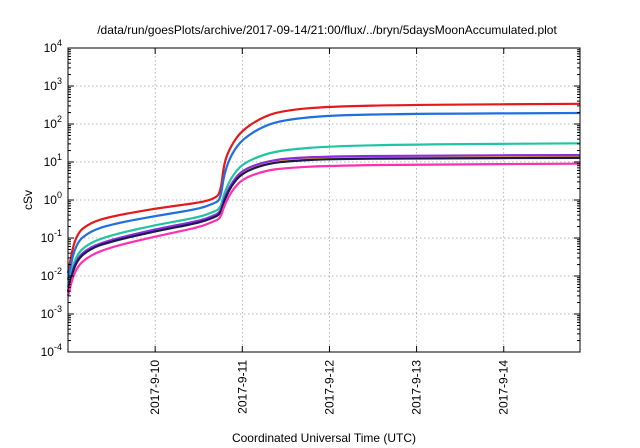 This screenshot has width=640, height=448. Describe the element at coordinates (53, 84) in the screenshot. I see `y-tick-label: 10³` at that location.